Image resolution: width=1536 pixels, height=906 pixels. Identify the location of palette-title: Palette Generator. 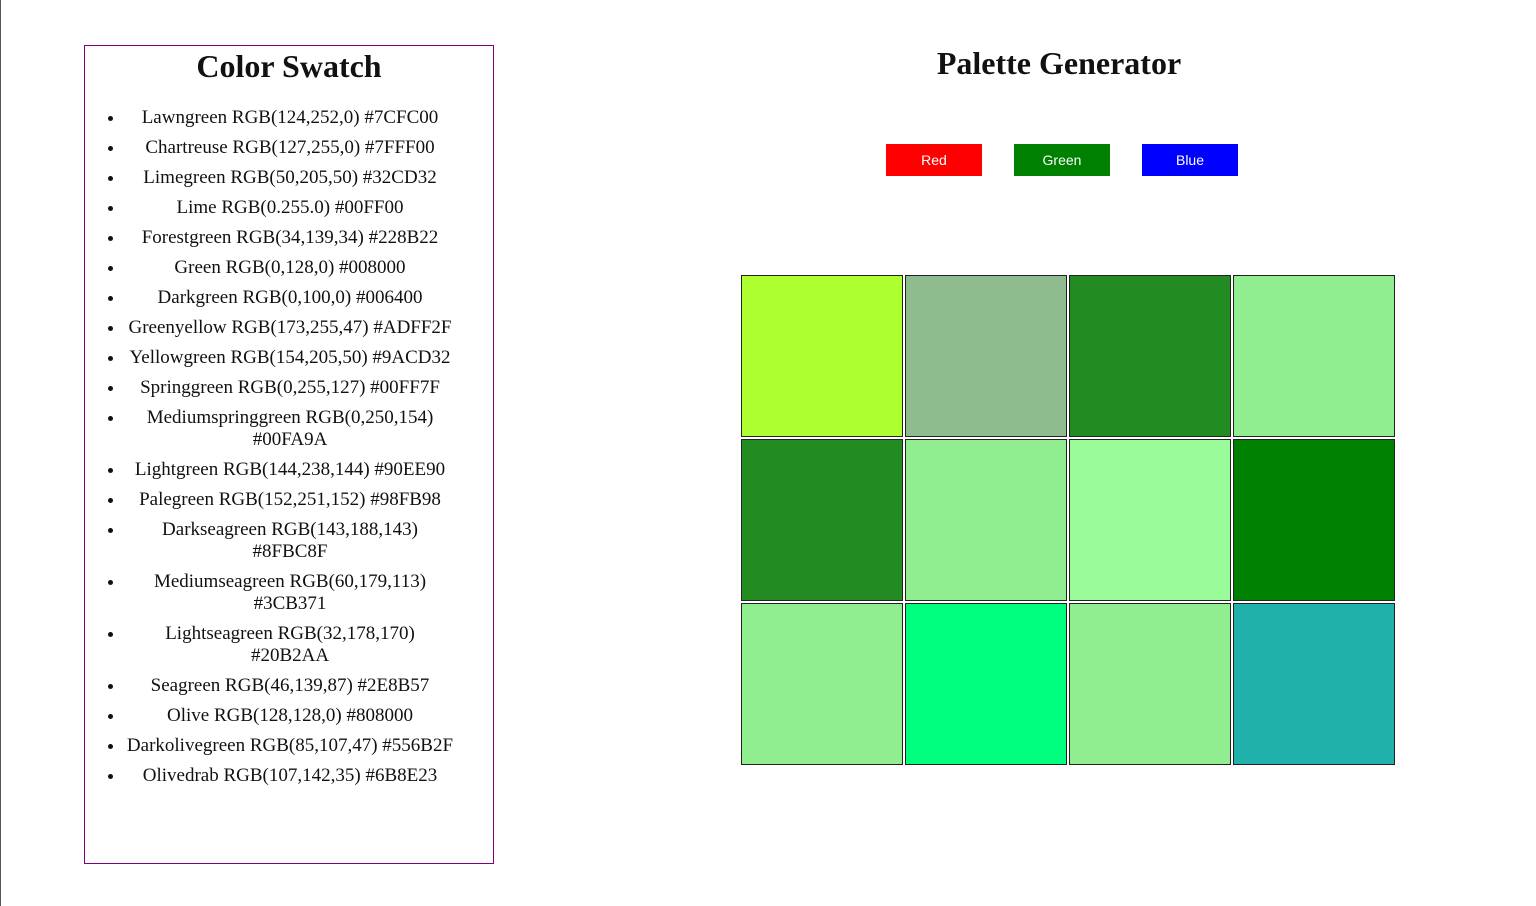
(1059, 63).